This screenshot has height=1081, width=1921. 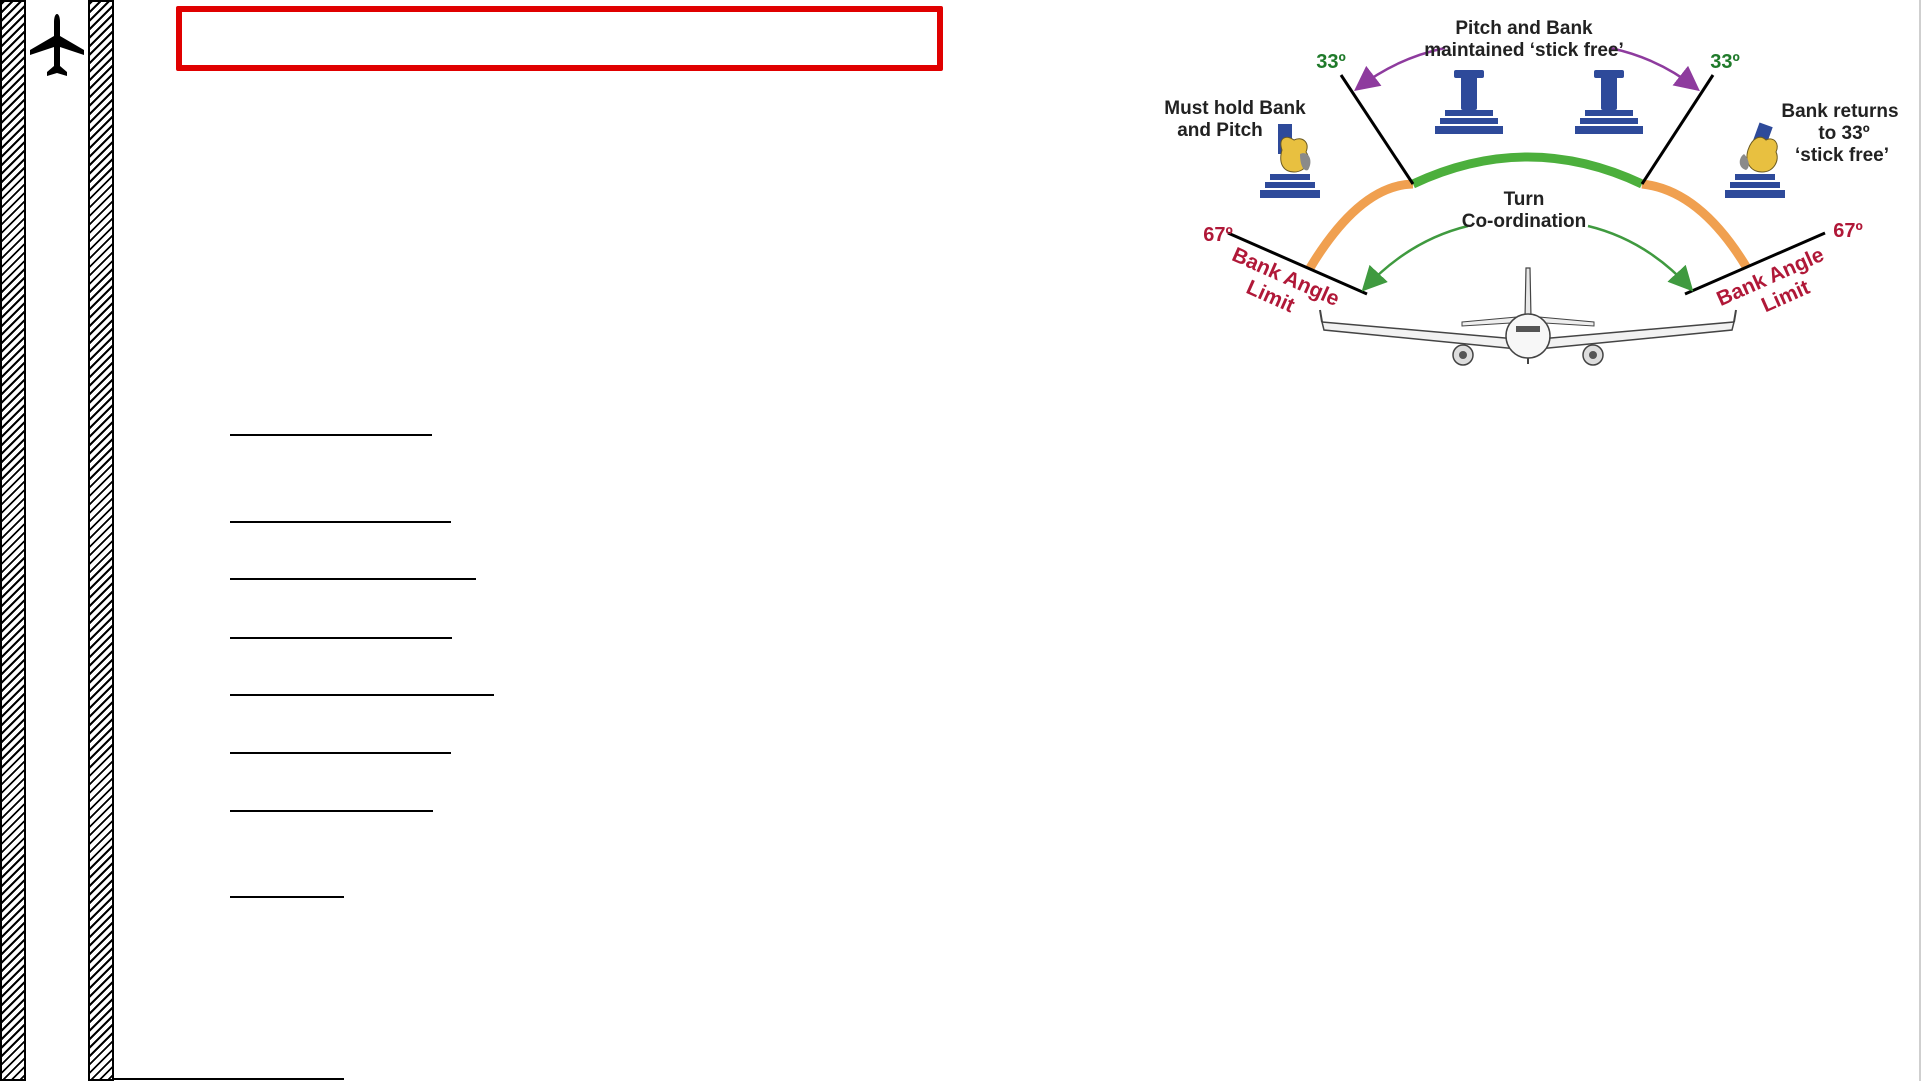 What do you see at coordinates (1839, 111) in the screenshot?
I see `label-right-line-1: Bank returns` at bounding box center [1839, 111].